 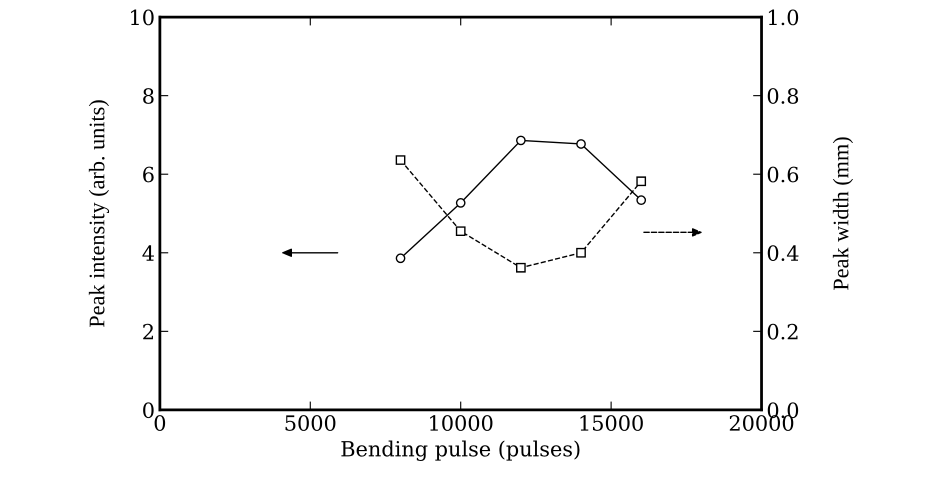 I want to click on y-tick-label: 8, so click(x=148, y=96).